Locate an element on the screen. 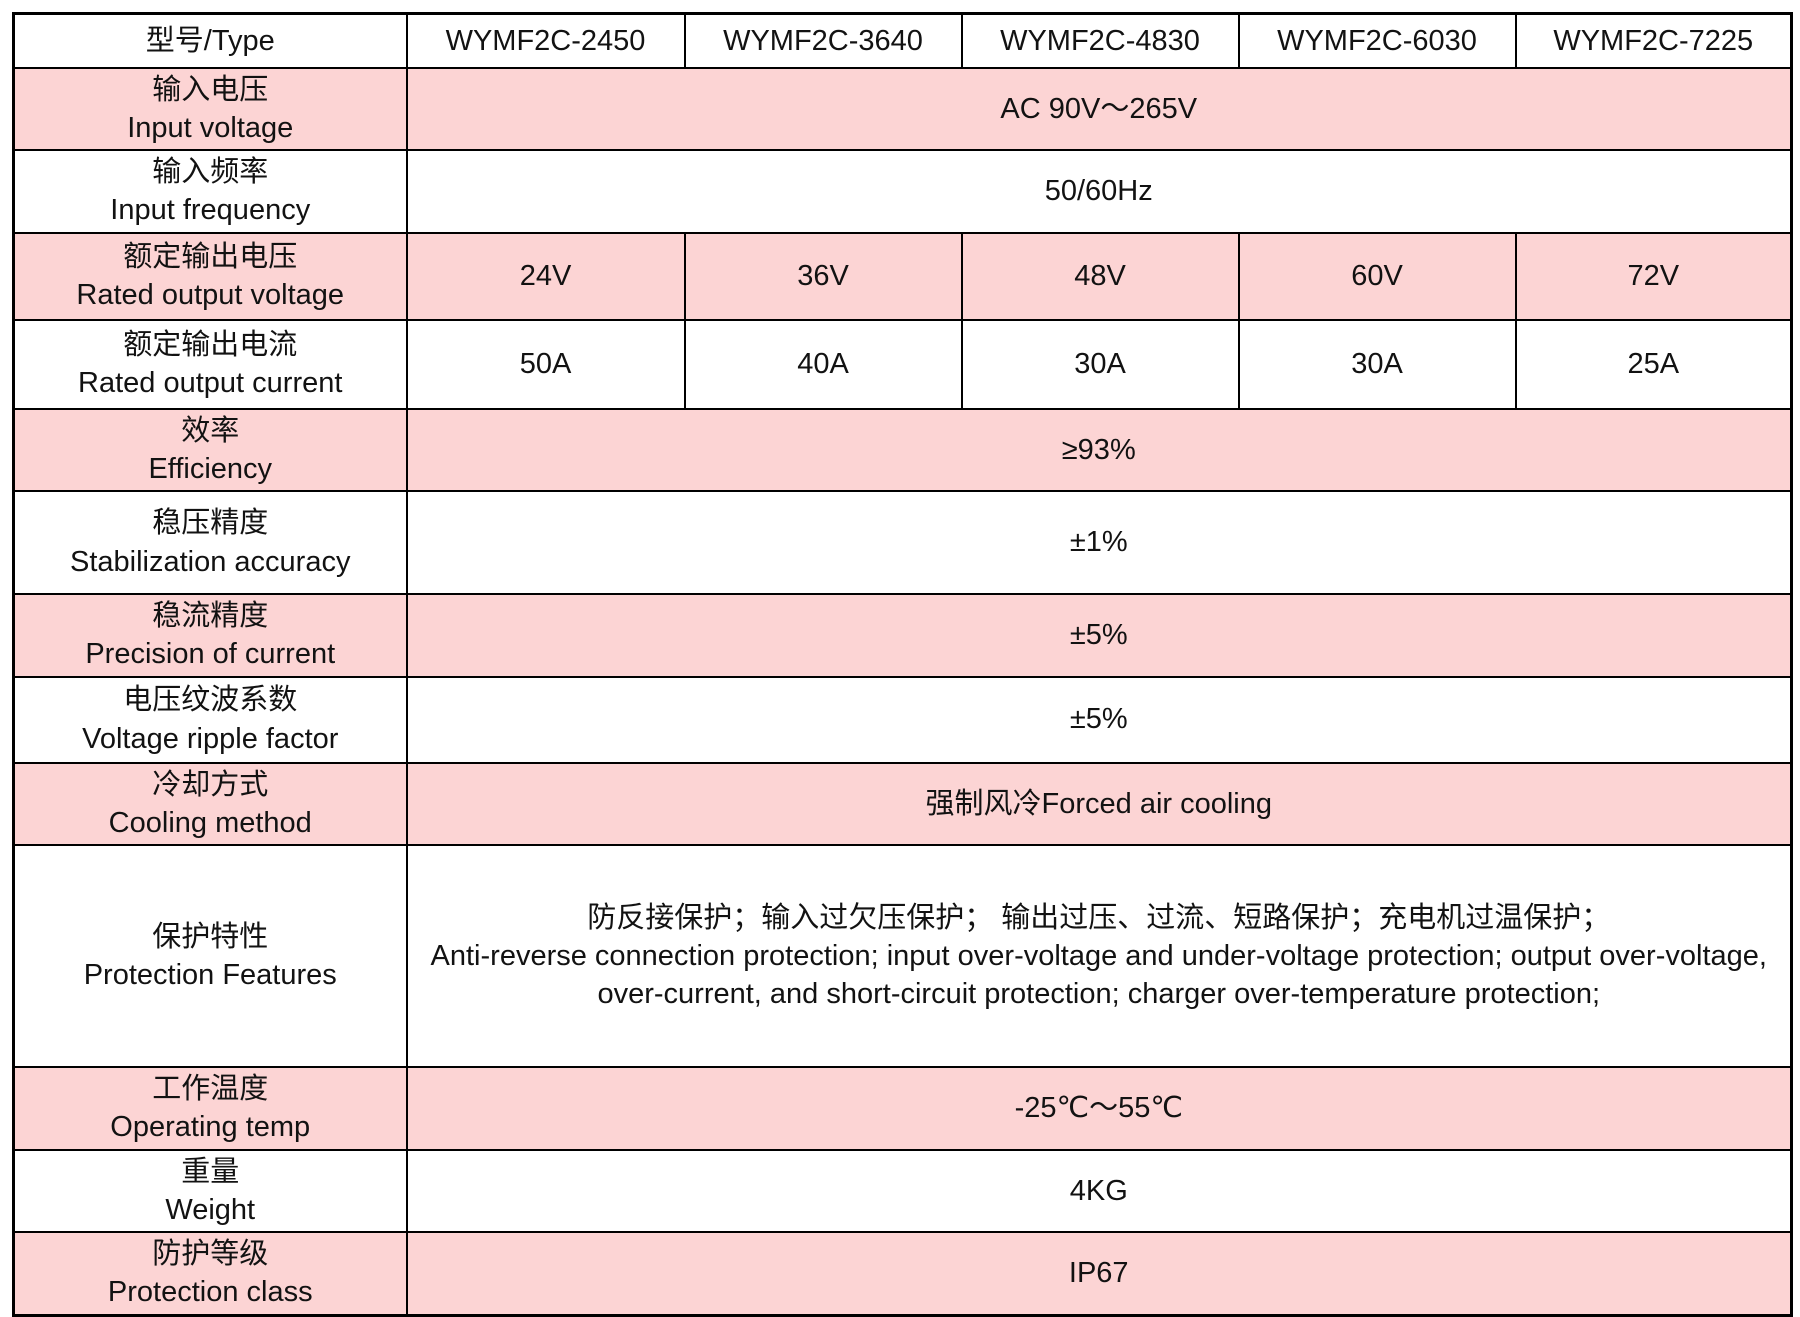  row-label-en: Rated output voltage is located at coordinates (210, 295).